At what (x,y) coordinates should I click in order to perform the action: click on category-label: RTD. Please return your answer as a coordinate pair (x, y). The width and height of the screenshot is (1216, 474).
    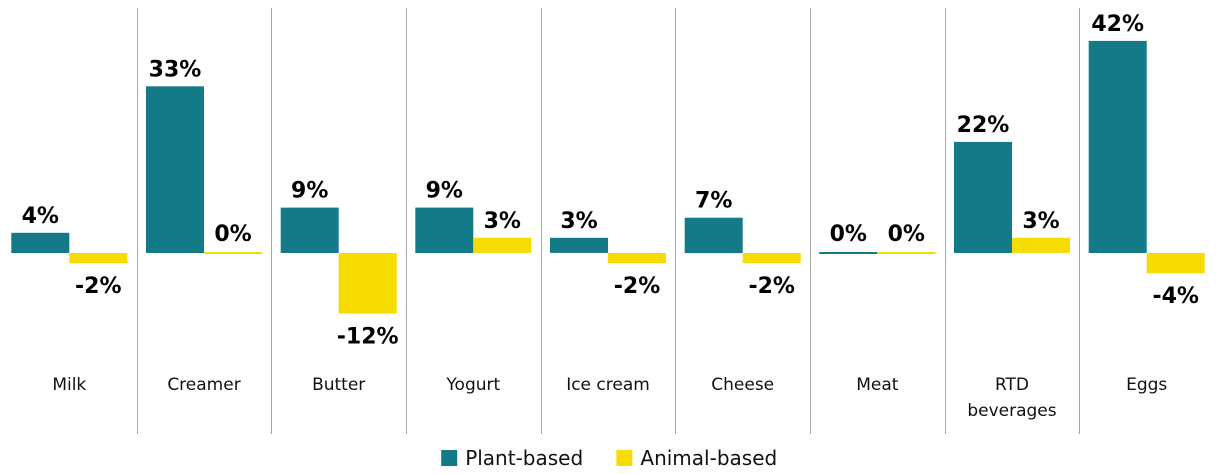
    Looking at the image, I should click on (1012, 385).